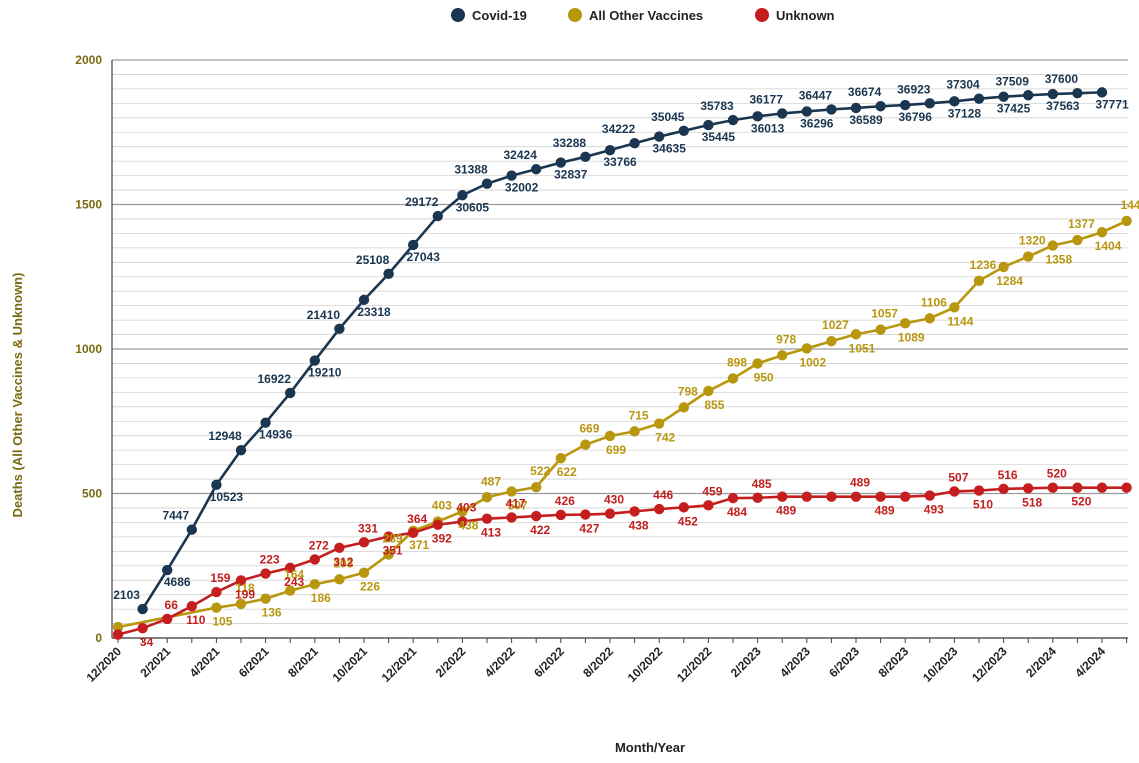 The image size is (1139, 763). I want to click on x-tick-label: 2/2021, so click(155, 662).